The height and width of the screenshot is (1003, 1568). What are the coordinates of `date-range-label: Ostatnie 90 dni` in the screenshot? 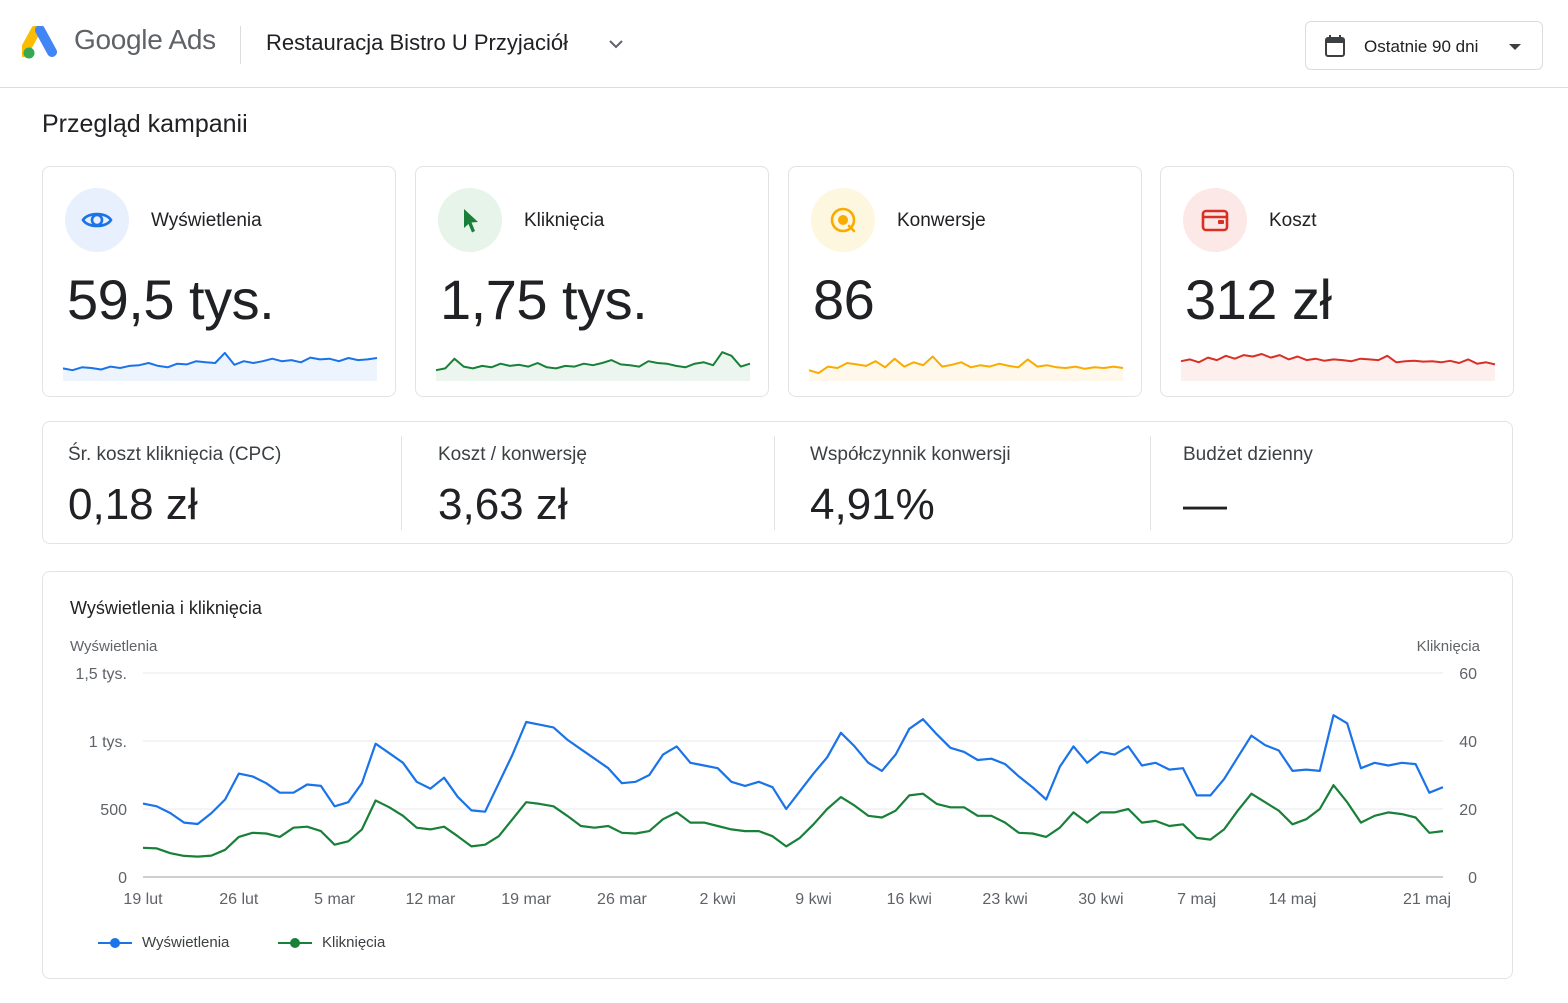 It's located at (1421, 46).